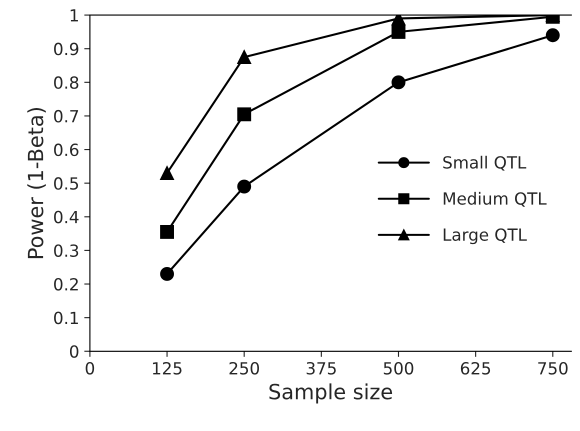 The width and height of the screenshot is (580, 431). I want to click on x-tick-label: 375, so click(321, 368).